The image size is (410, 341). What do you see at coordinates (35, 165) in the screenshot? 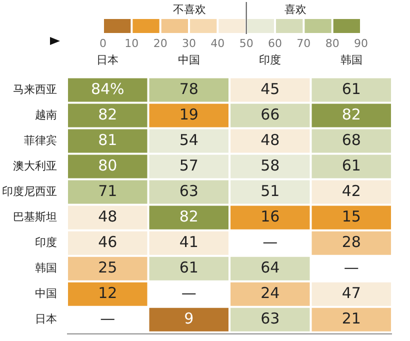
I see `y-tick-label: 澳大利亚` at bounding box center [35, 165].